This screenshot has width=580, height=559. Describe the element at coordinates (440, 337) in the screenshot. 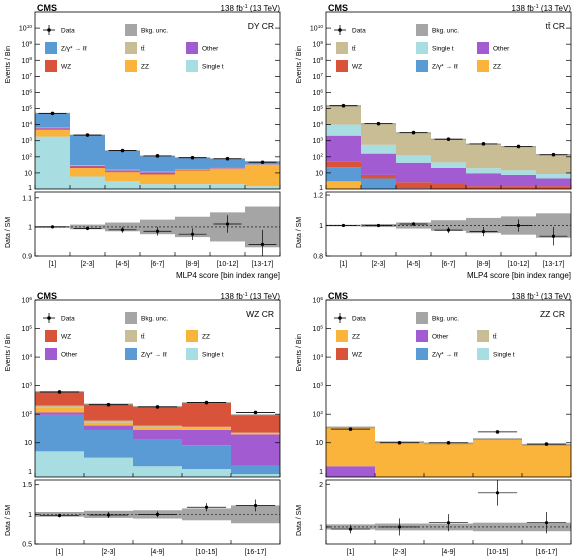

I see `legend-label-other: Other` at that location.